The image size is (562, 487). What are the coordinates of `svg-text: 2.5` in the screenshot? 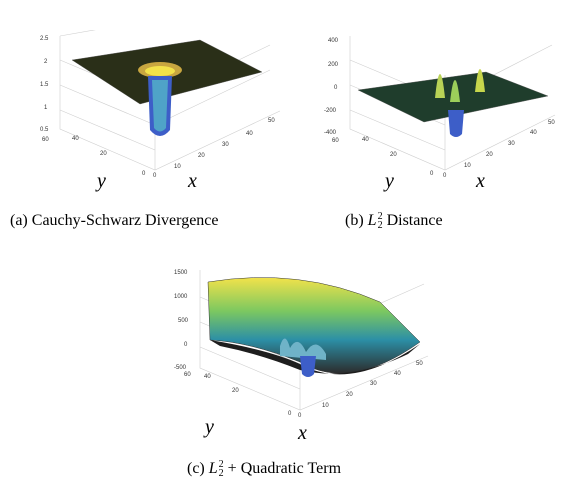 It's located at (44, 39).